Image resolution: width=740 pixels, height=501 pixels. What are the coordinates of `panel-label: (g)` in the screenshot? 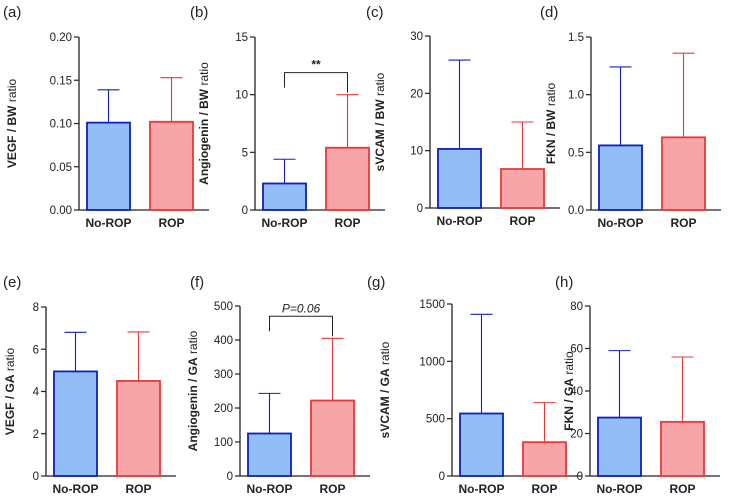 It's located at (376, 282).